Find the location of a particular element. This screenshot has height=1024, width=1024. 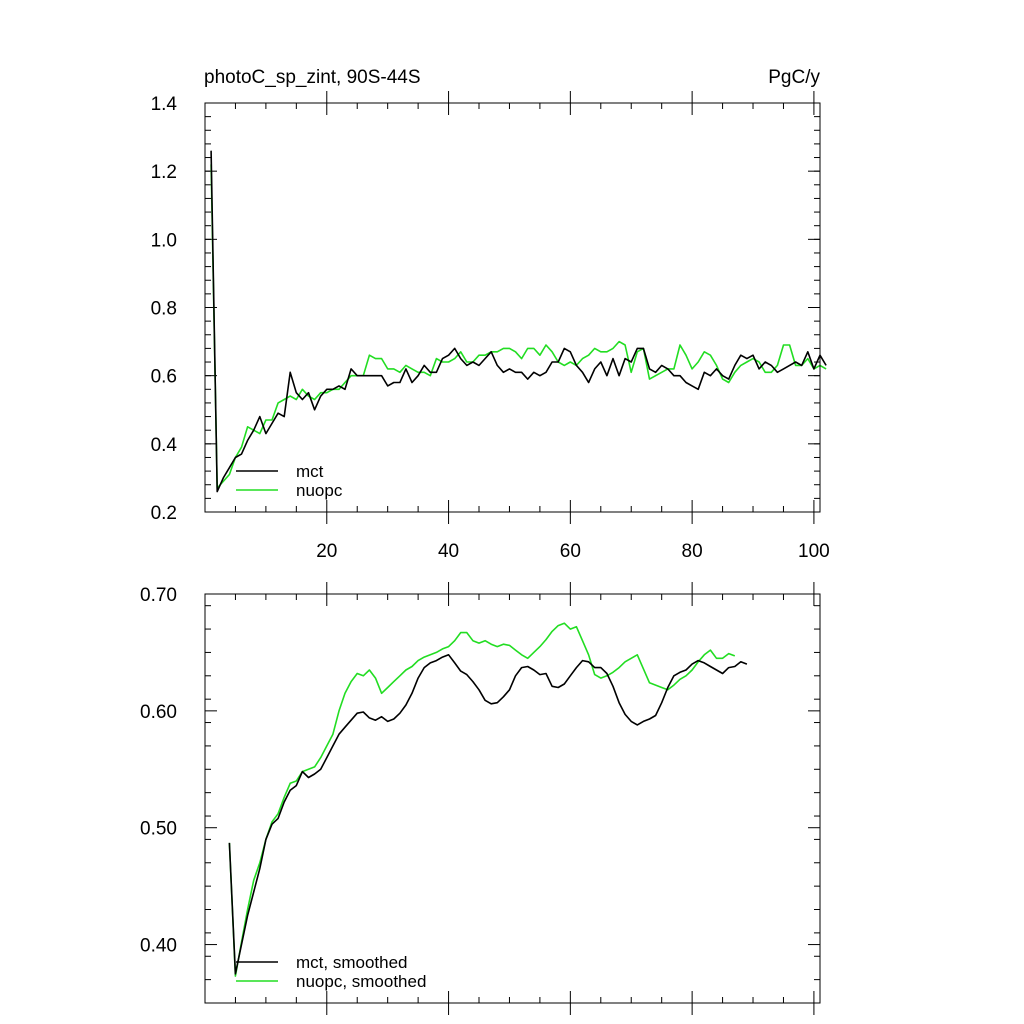

top-ytick-label: 0.8 is located at coordinates (164, 309).